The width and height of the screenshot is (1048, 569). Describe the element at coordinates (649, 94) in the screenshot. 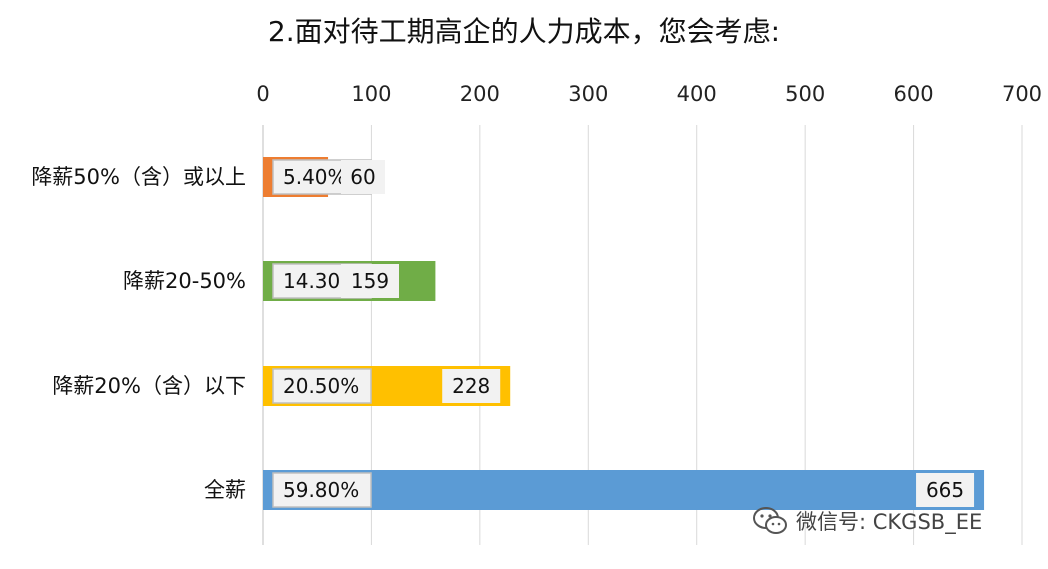

I see `x-axis-ticks: 0 100 200 300 400 500 600 700` at that location.